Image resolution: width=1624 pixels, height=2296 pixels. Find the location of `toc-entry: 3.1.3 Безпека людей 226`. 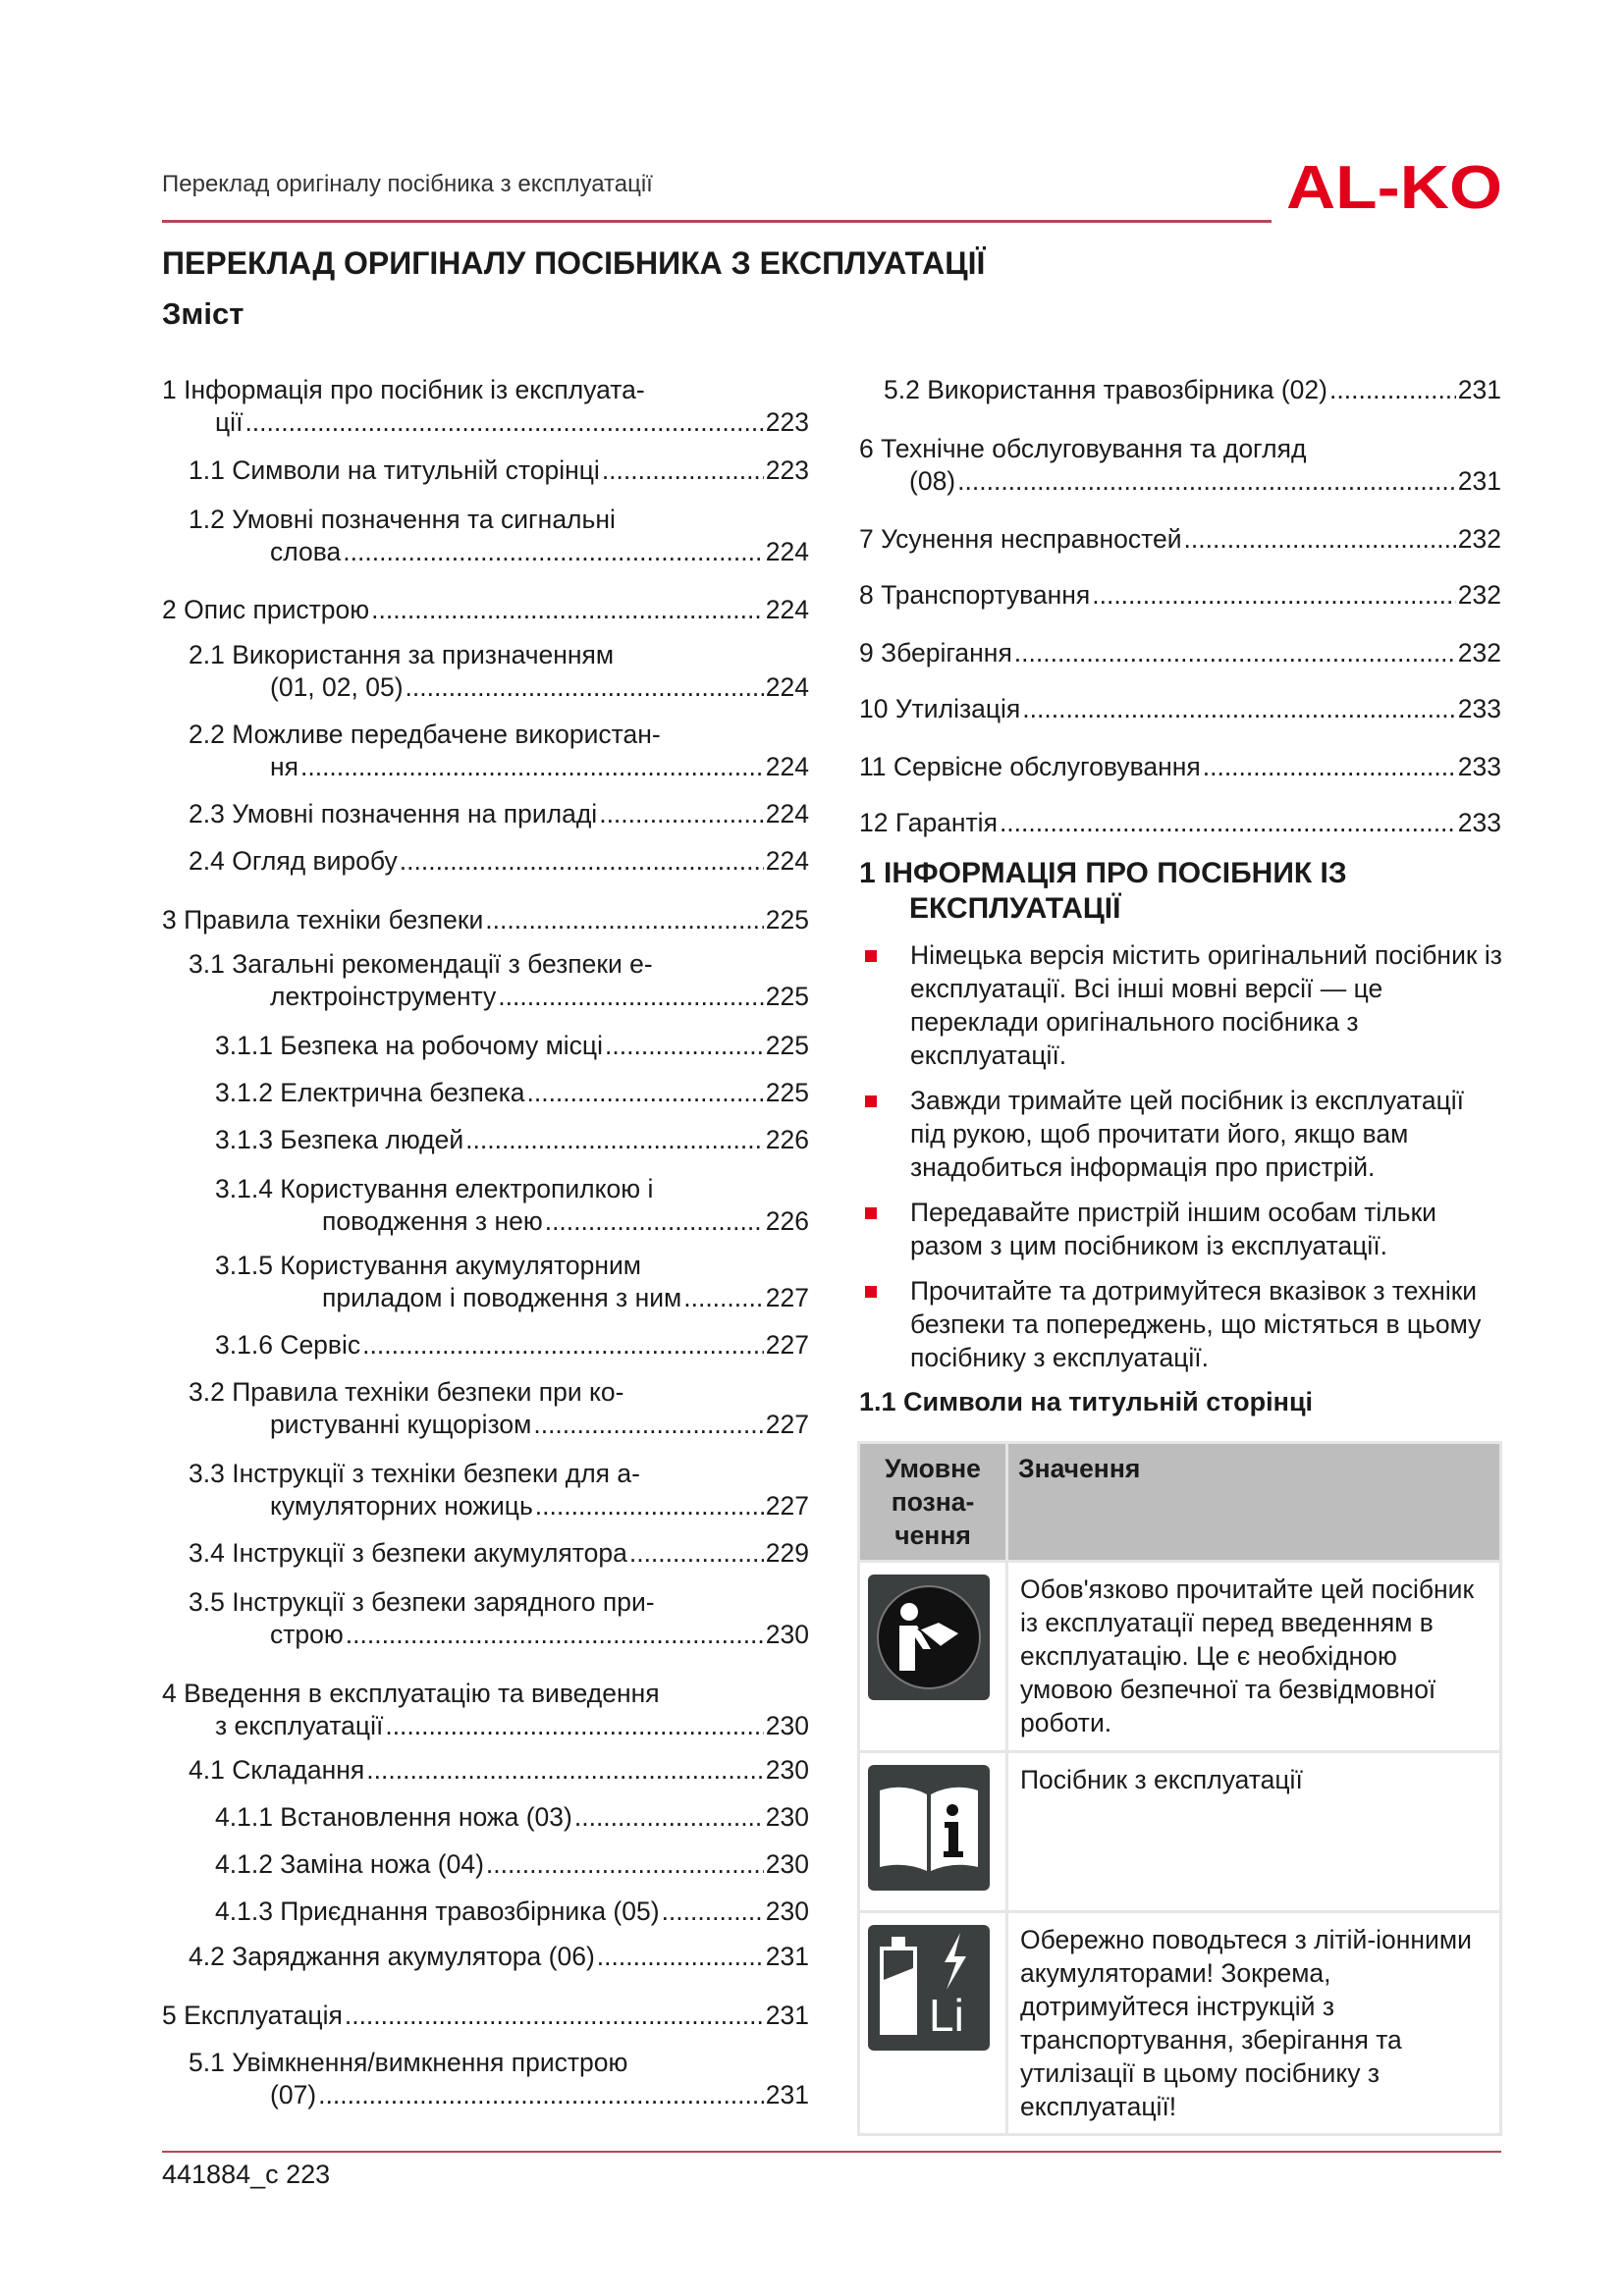

toc-entry: 3.1.3 Безпека людей 226 is located at coordinates (512, 1140).